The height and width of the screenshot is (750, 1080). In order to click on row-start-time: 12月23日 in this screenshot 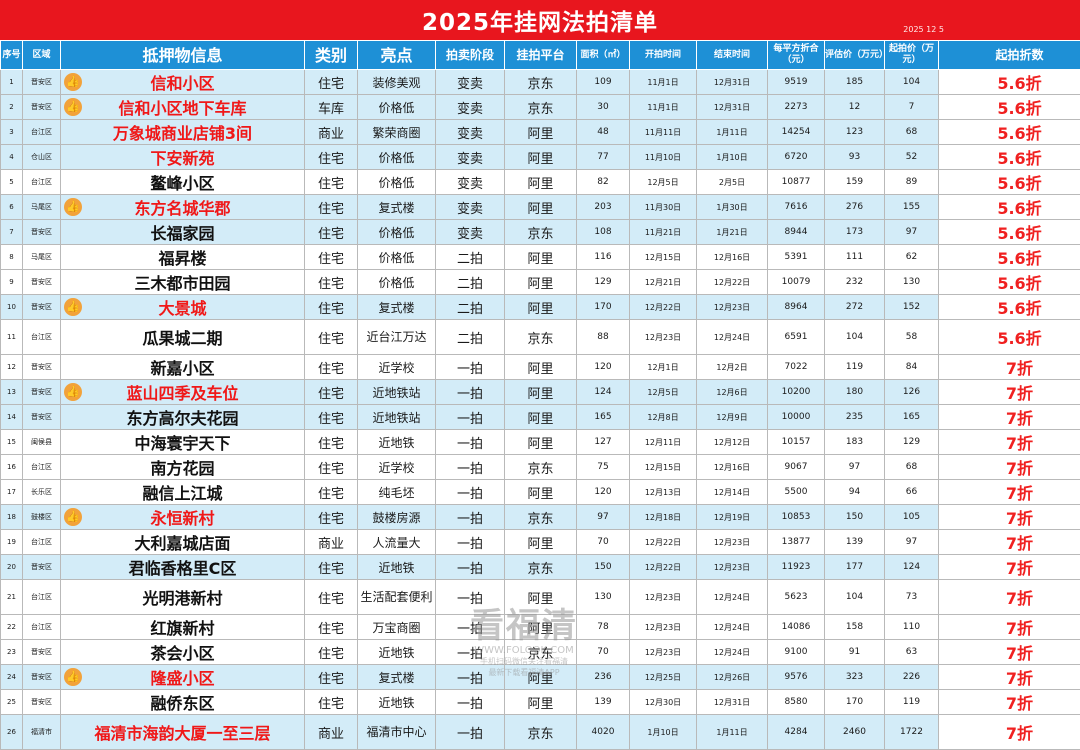, I will do `click(663, 337)`.